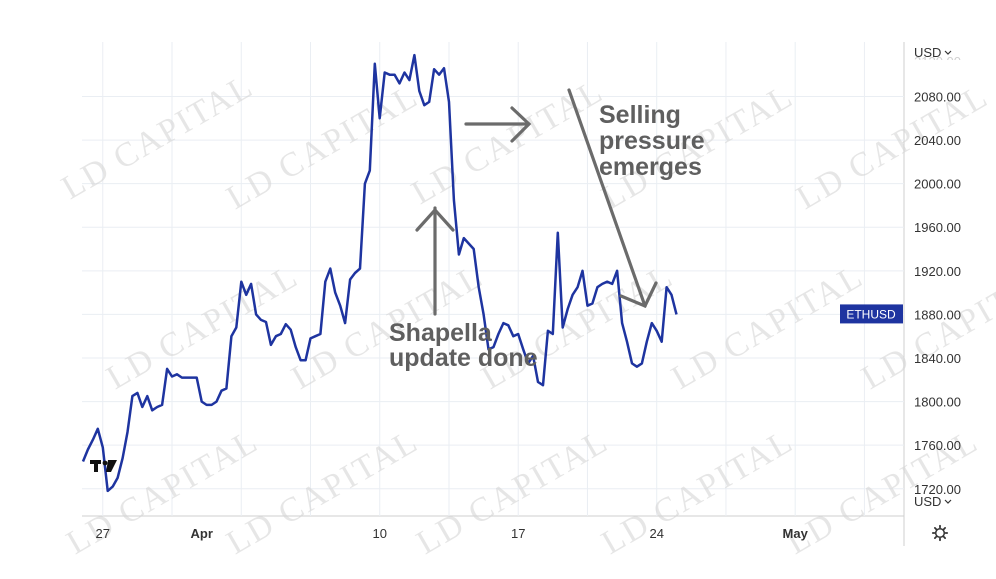 The height and width of the screenshot is (579, 996). What do you see at coordinates (201, 533) in the screenshot?
I see `x-tick-label: Apr` at bounding box center [201, 533].